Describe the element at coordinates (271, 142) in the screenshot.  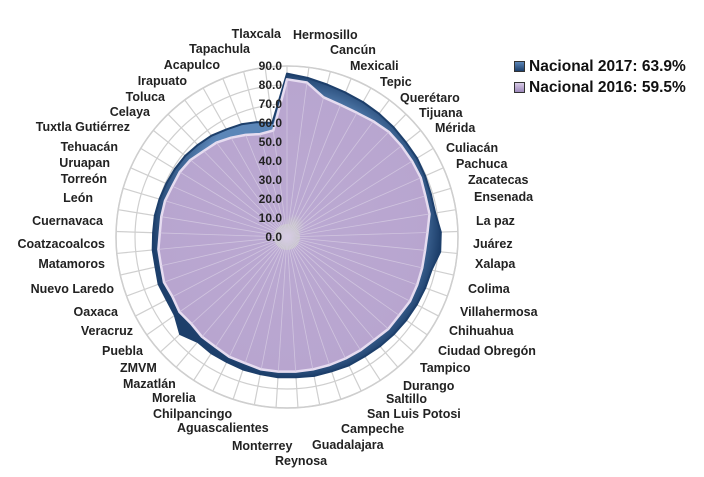
I see `r-tick-label: 50.0` at that location.